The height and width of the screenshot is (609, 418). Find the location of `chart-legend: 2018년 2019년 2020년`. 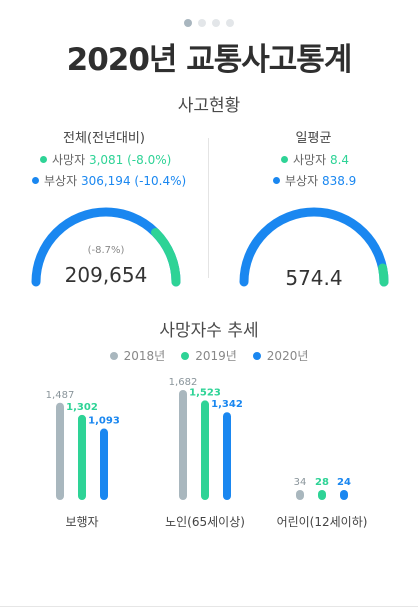

chart-legend: 2018년 2019년 2020년 is located at coordinates (209, 355).